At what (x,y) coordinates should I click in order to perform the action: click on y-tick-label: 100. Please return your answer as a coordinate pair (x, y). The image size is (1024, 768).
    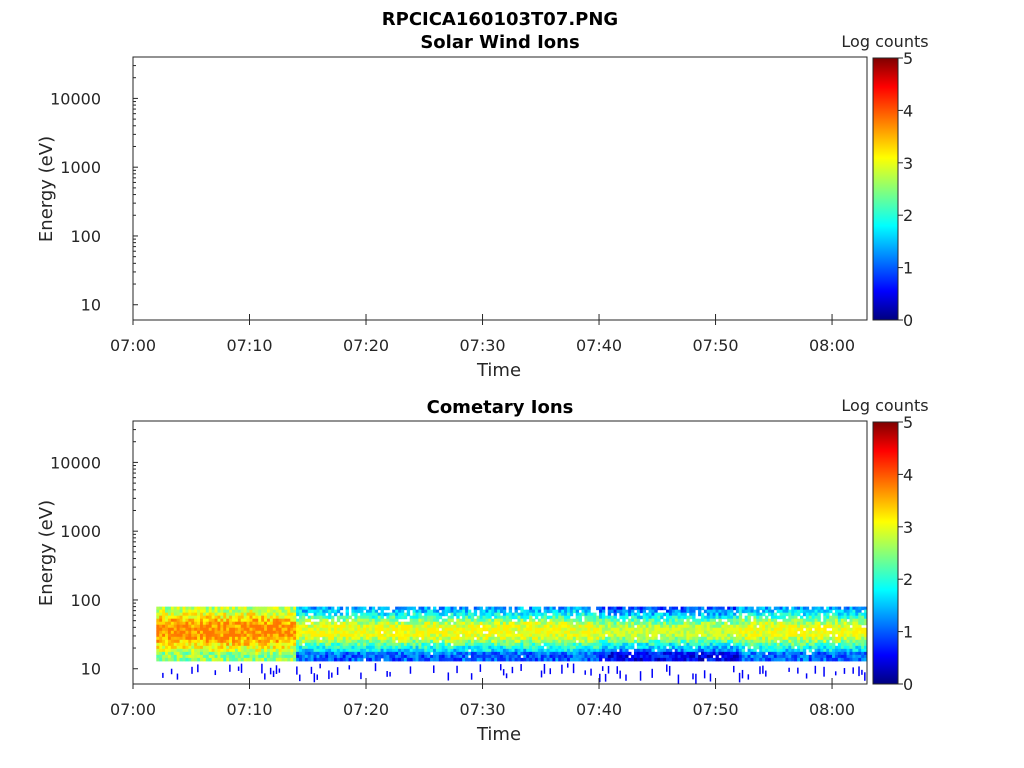
    Looking at the image, I should click on (85, 236).